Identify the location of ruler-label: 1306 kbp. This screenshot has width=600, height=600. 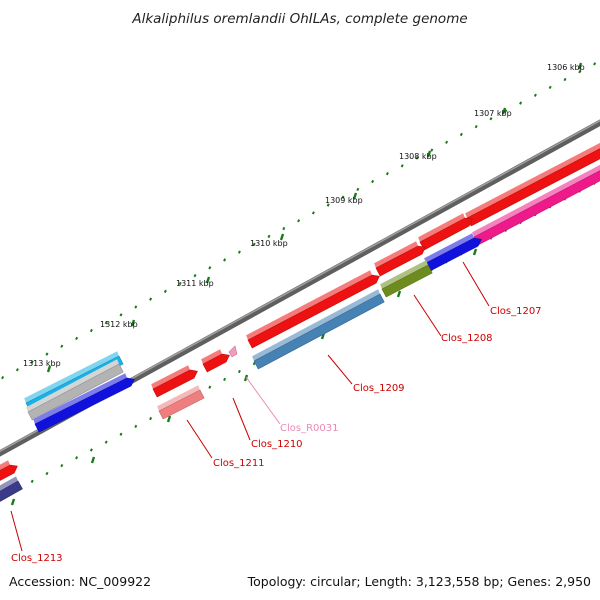
(566, 67).